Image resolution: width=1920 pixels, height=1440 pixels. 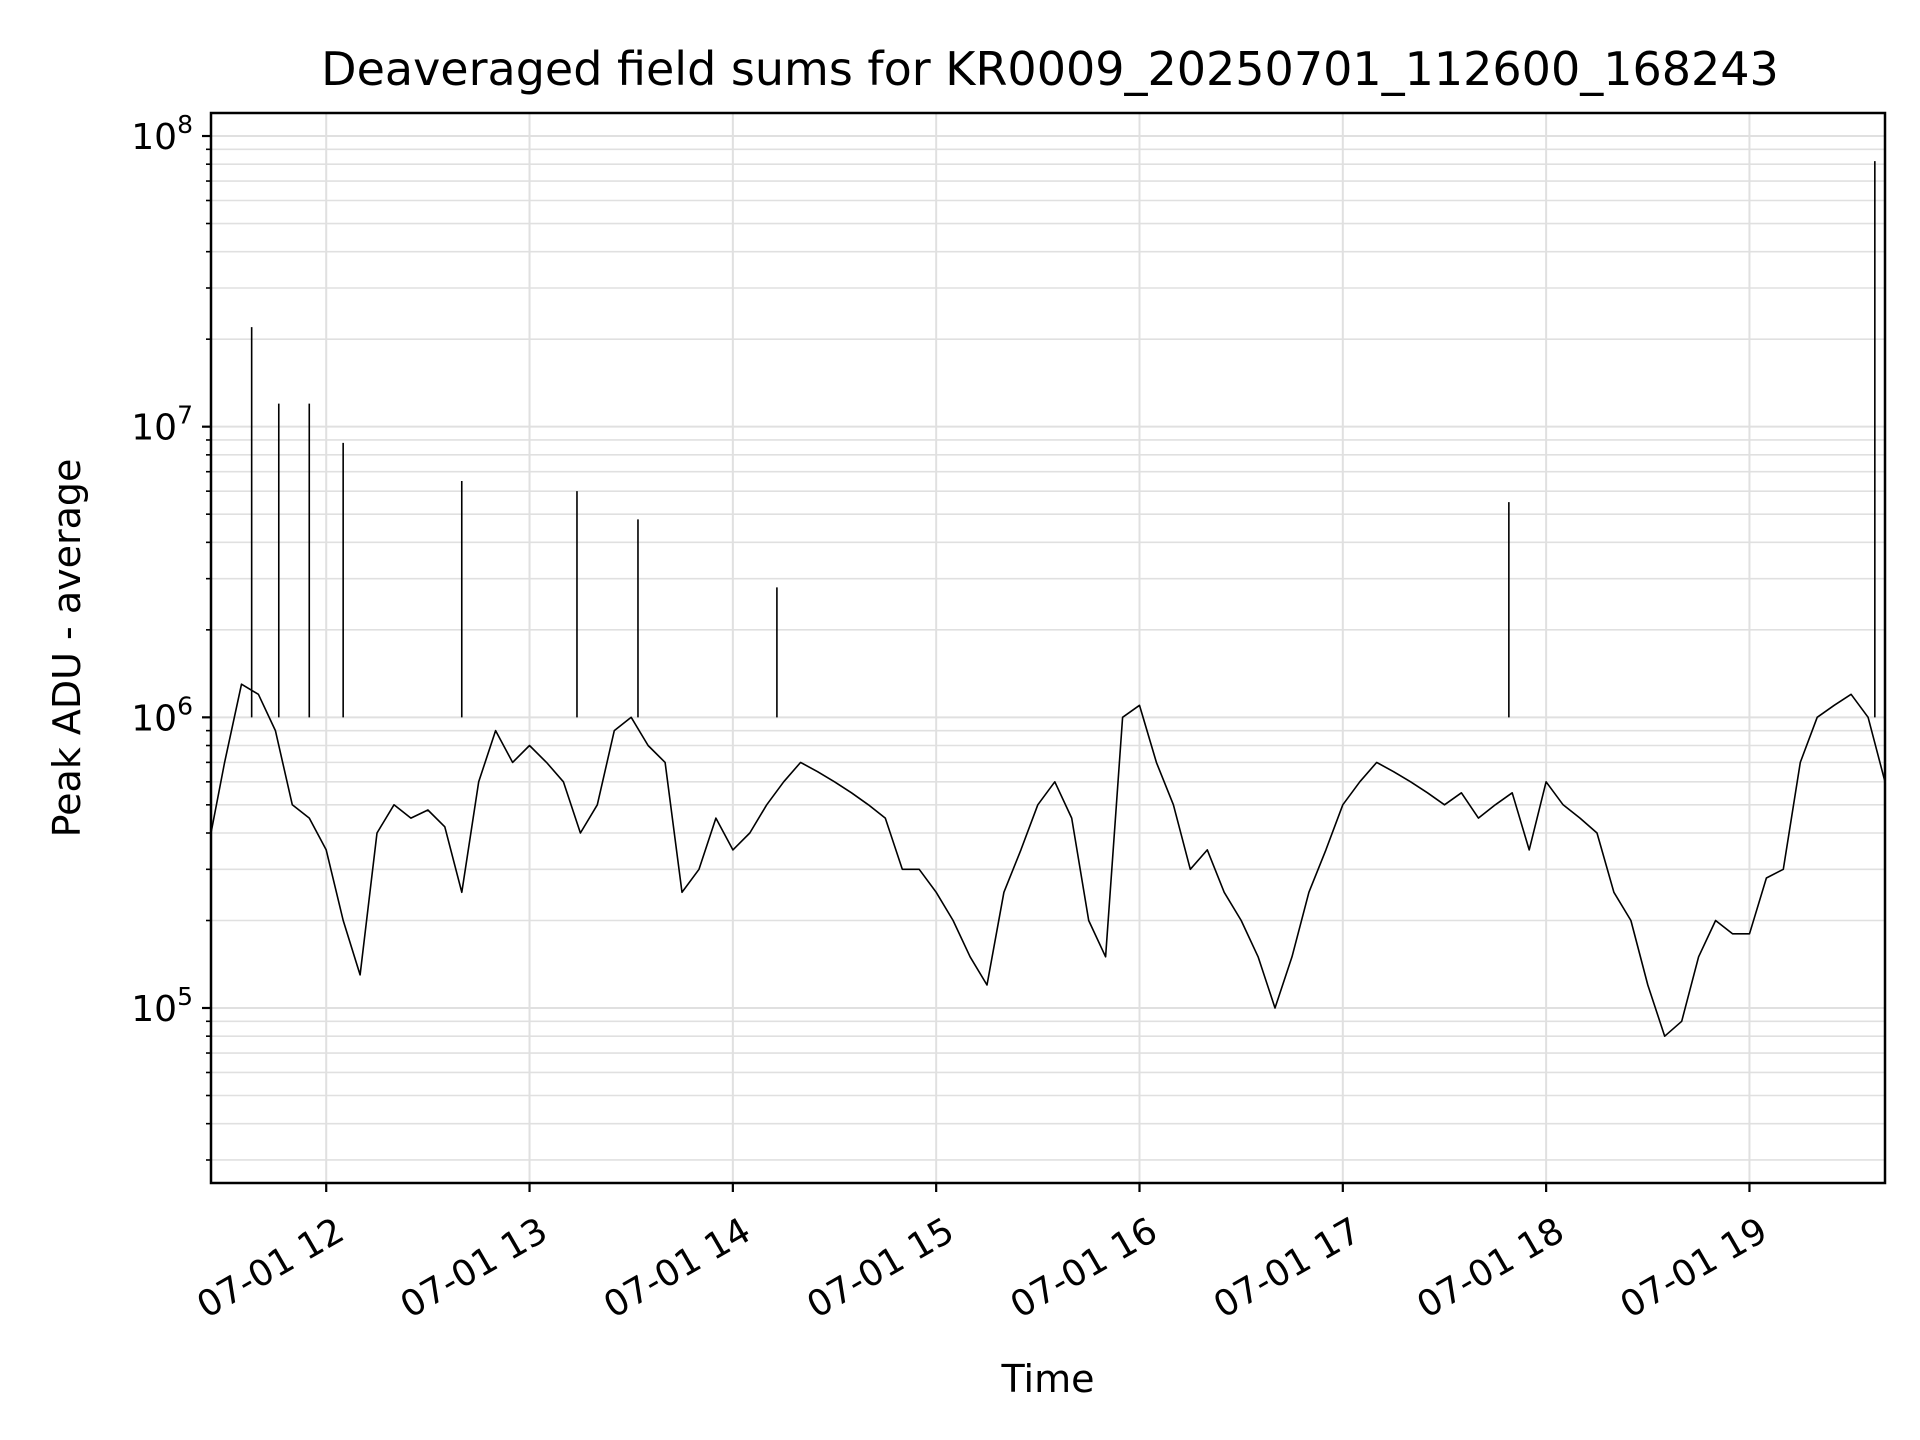 I want to click on y-tick-label: 10⁵, so click(x=162, y=1006).